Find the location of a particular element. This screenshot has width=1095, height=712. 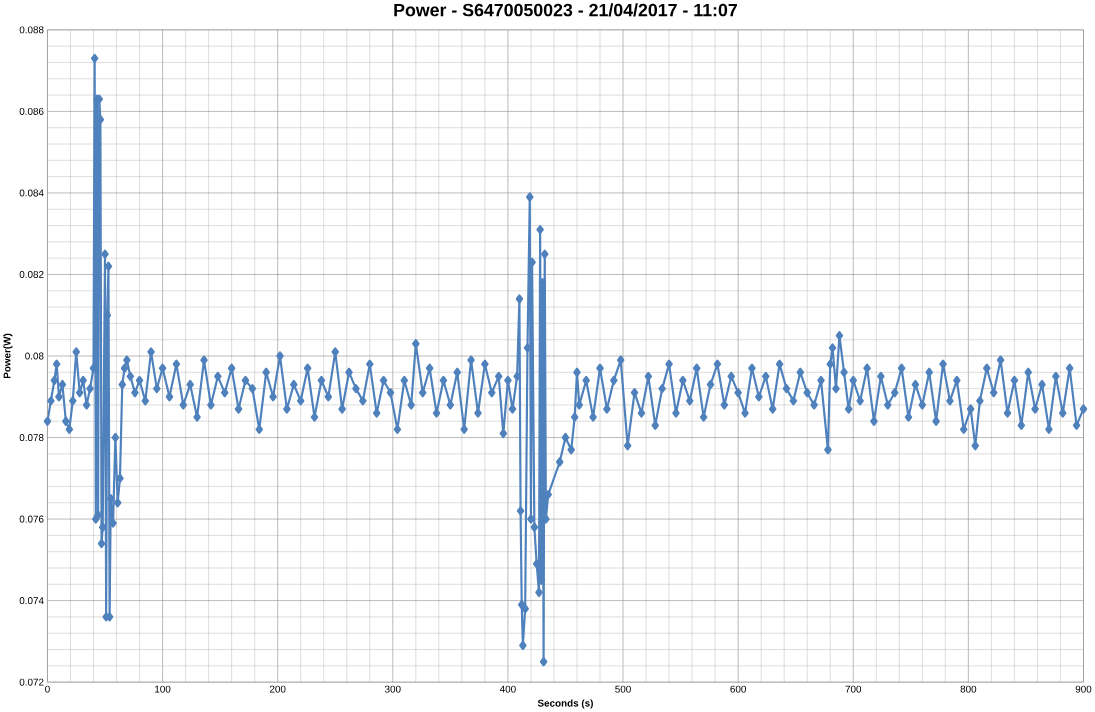

y-tick-label: 0.086 is located at coordinates (31, 111).